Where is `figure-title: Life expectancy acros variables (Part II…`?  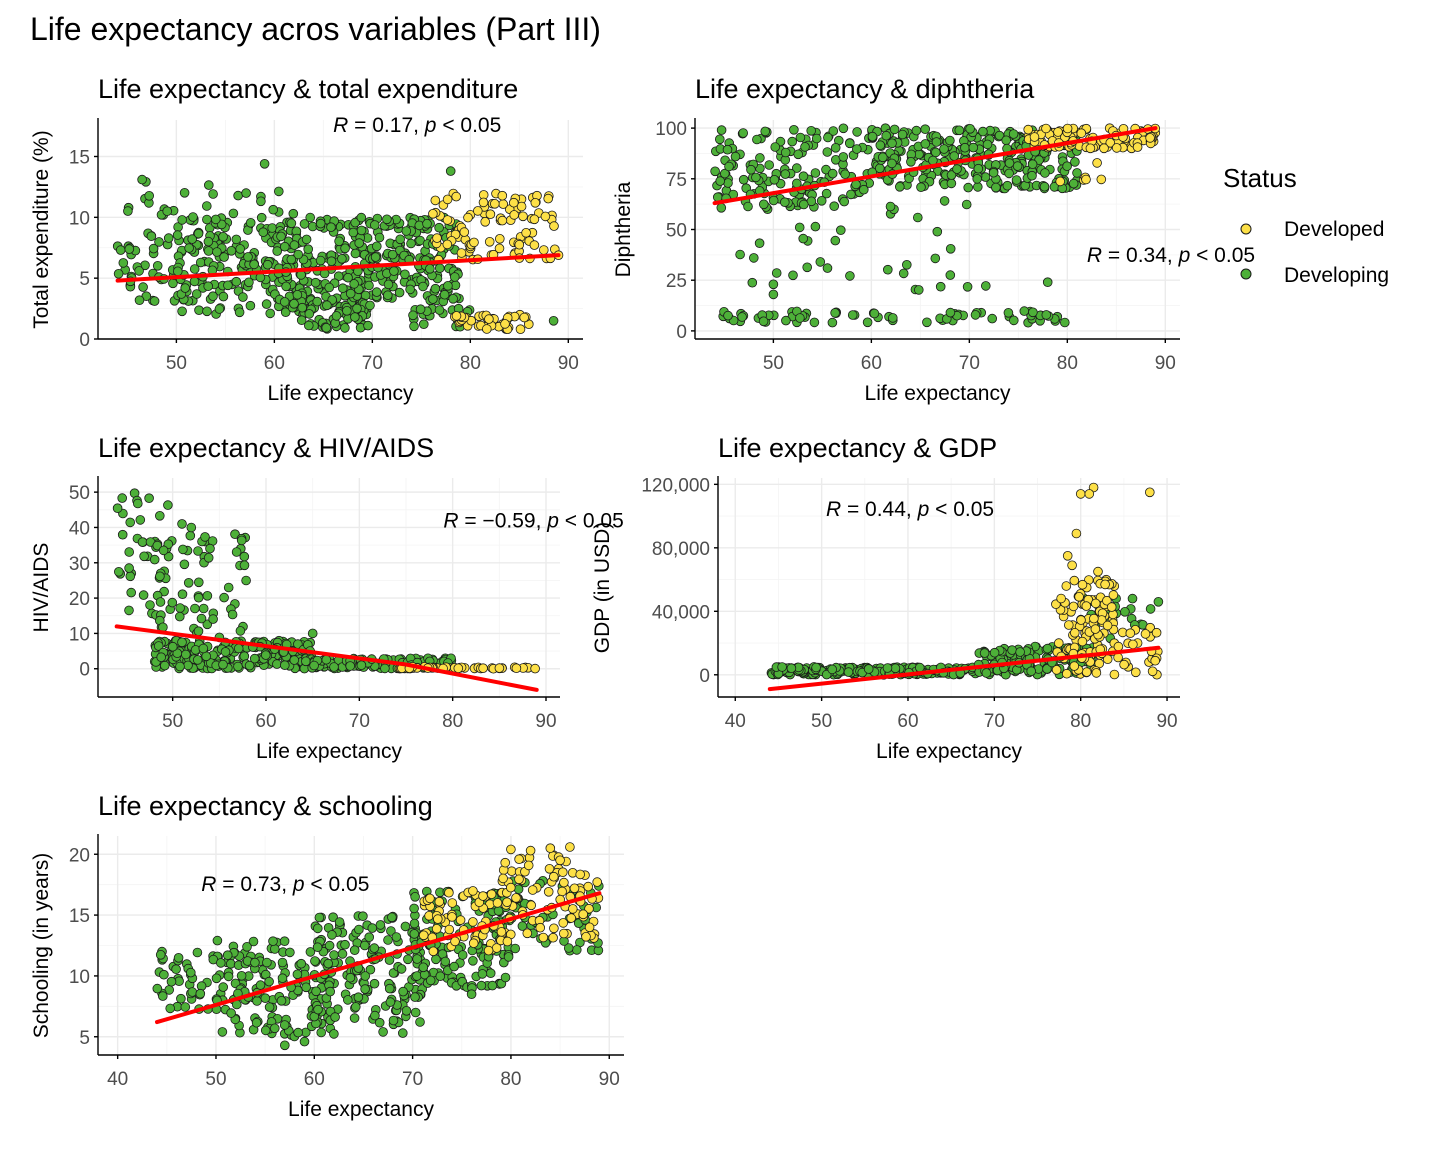
figure-title: Life expectancy acros variables (Part II… is located at coordinates (315, 29).